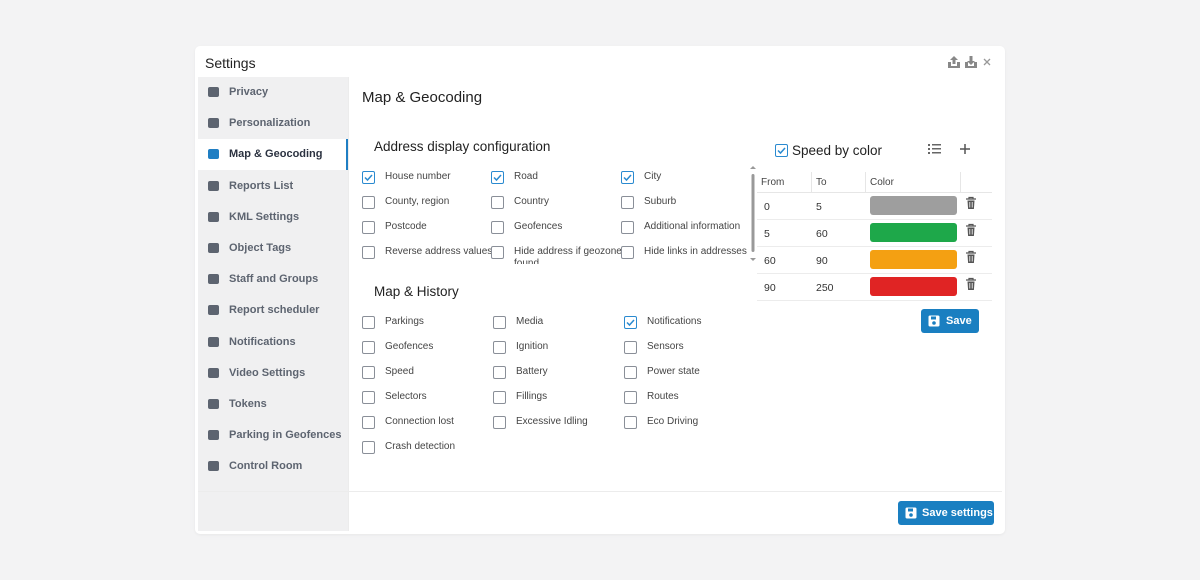  What do you see at coordinates (822, 234) in the screenshot?
I see `to-cell: 60` at bounding box center [822, 234].